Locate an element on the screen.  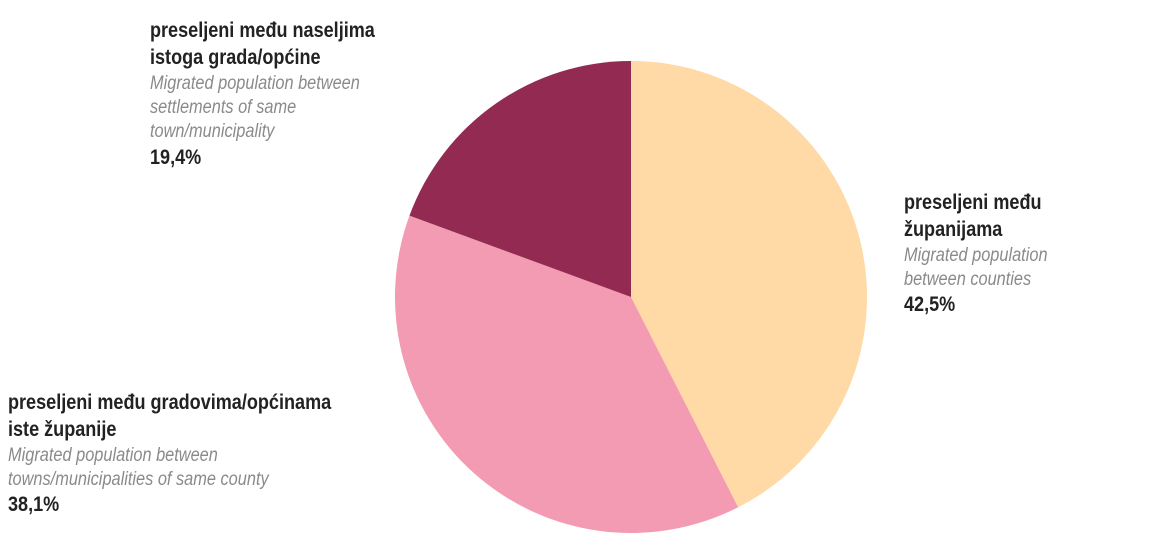
slice-label-counties-hr: preseljeni među županijama is located at coordinates (973, 216).